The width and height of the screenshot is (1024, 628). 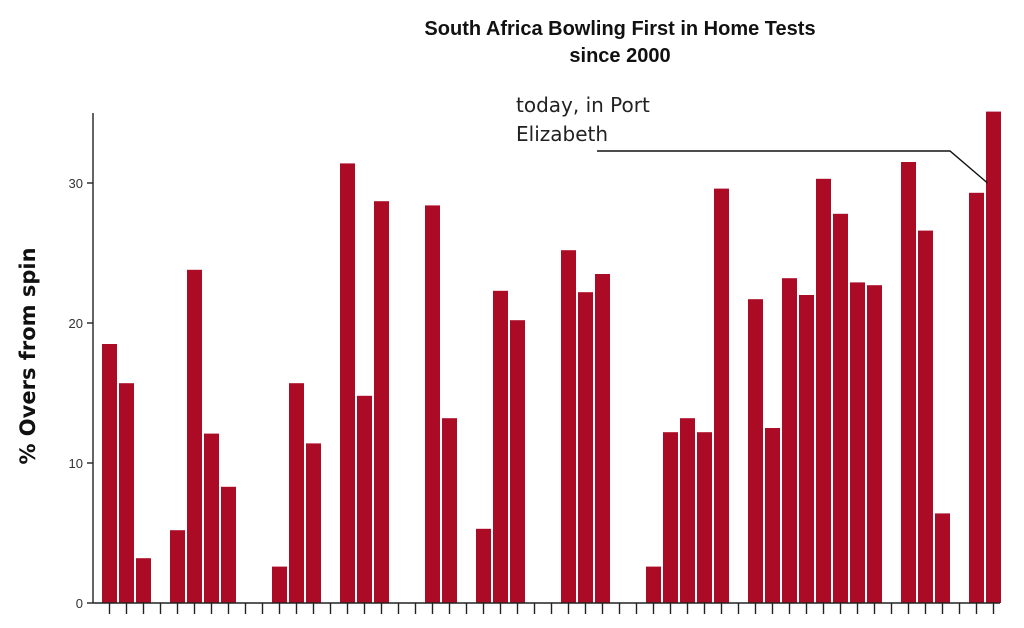 I want to click on chart-title-line-2: since 2000, so click(x=619, y=56).